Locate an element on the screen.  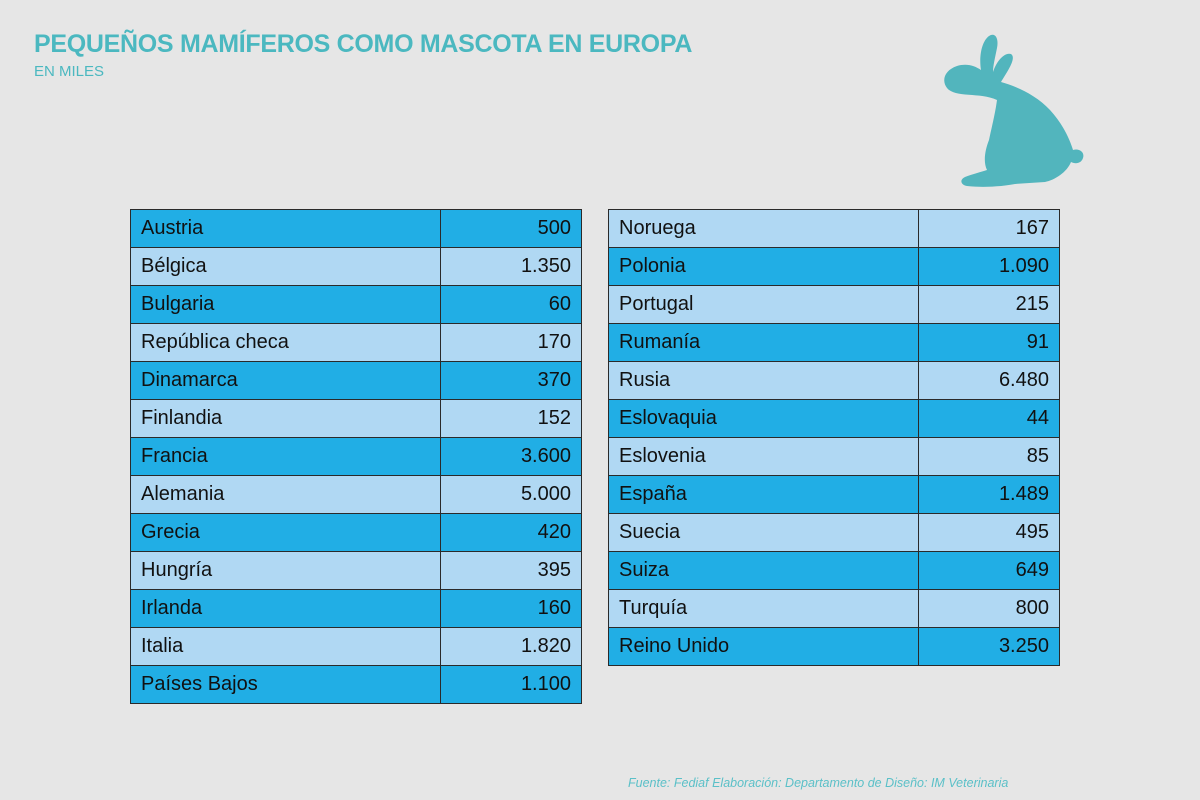
table-row: Suiza 649 is located at coordinates (834, 570).